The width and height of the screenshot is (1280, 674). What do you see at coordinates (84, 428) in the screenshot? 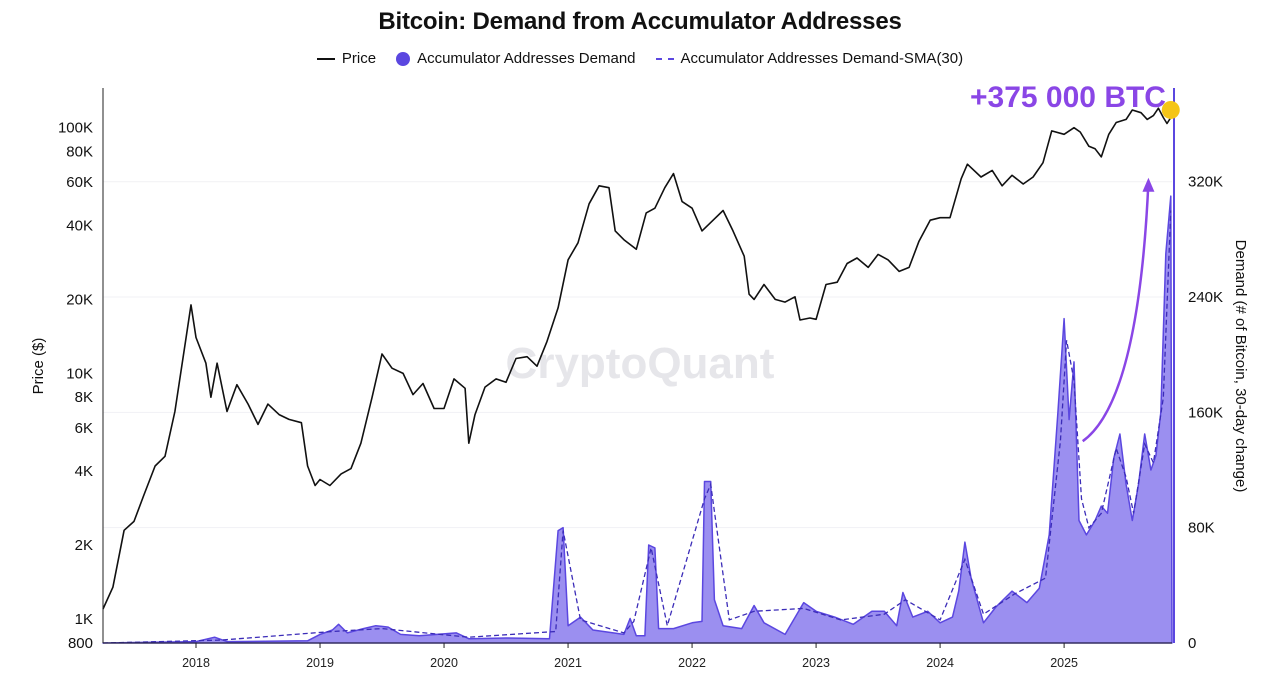
I see `y-tick-left: 6K` at bounding box center [84, 428].